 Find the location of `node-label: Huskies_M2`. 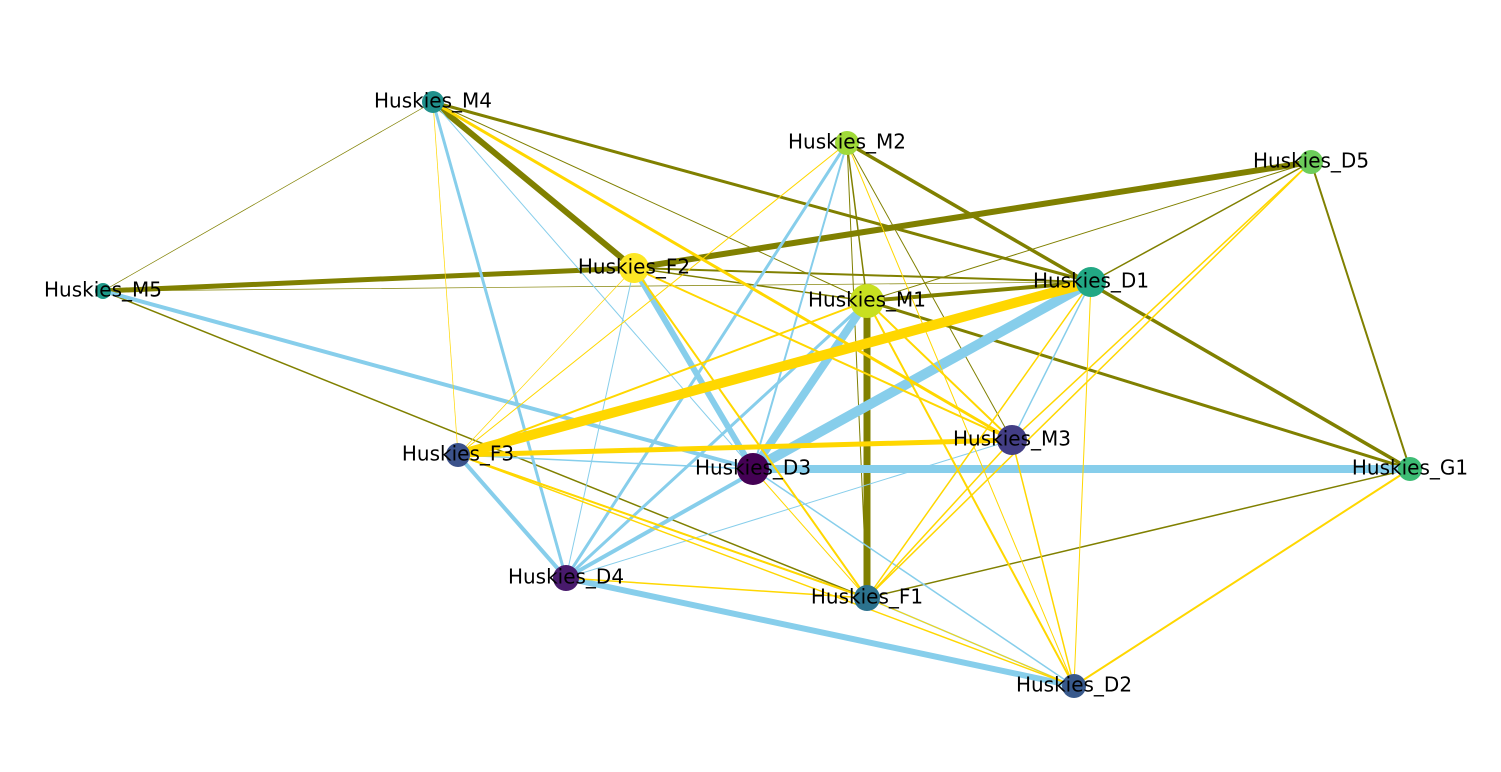

node-label: Huskies_M2 is located at coordinates (847, 142).